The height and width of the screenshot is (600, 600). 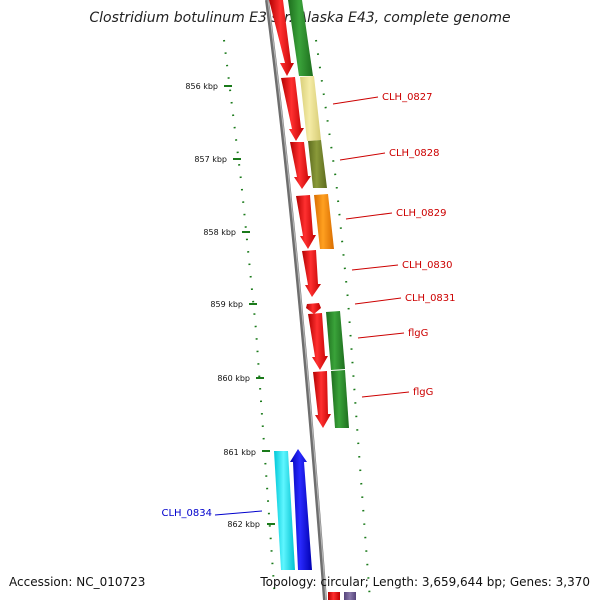 What do you see at coordinates (239, 452) in the screenshot?
I see `tick-label-861: 861 kbp` at bounding box center [239, 452].